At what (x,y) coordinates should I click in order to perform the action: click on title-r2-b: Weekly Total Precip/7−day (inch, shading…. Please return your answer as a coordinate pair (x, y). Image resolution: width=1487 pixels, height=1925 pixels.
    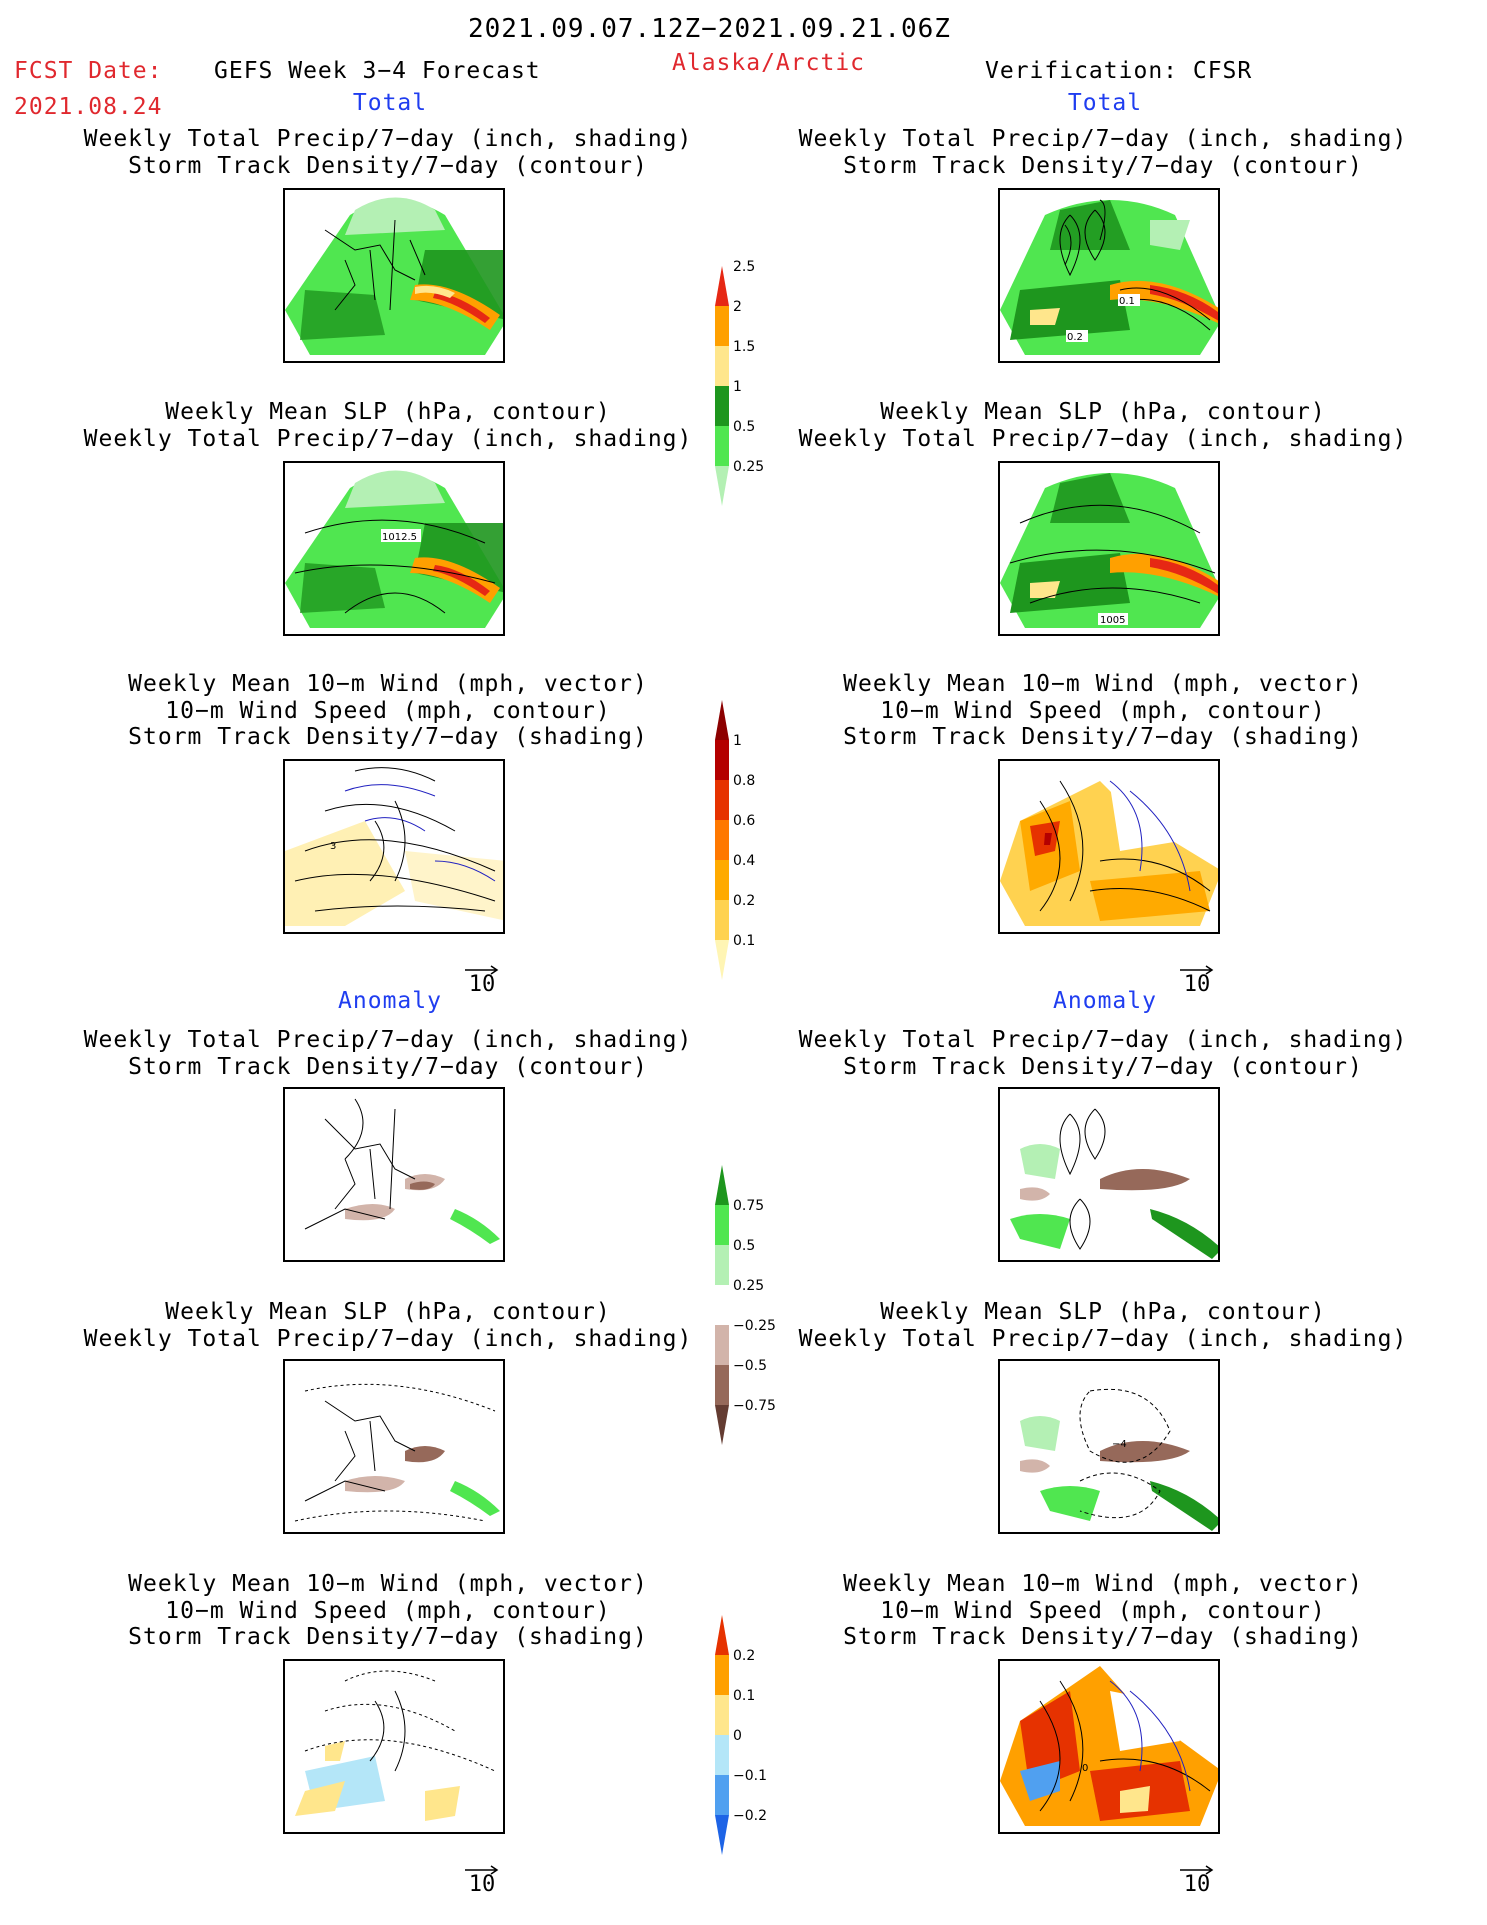
    Looking at the image, I should click on (1103, 439).